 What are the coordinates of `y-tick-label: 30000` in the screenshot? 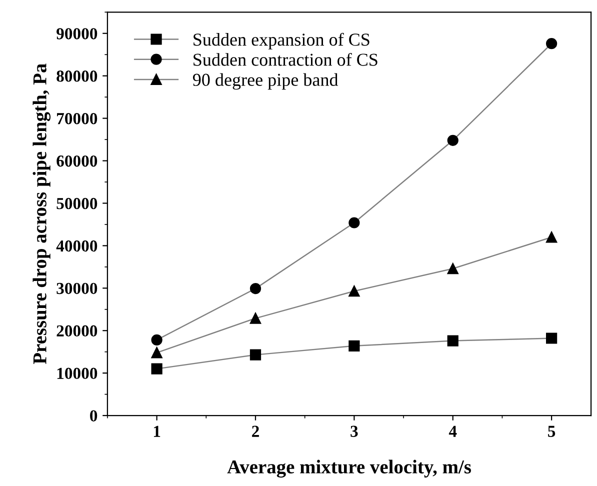 It's located at (77, 288).